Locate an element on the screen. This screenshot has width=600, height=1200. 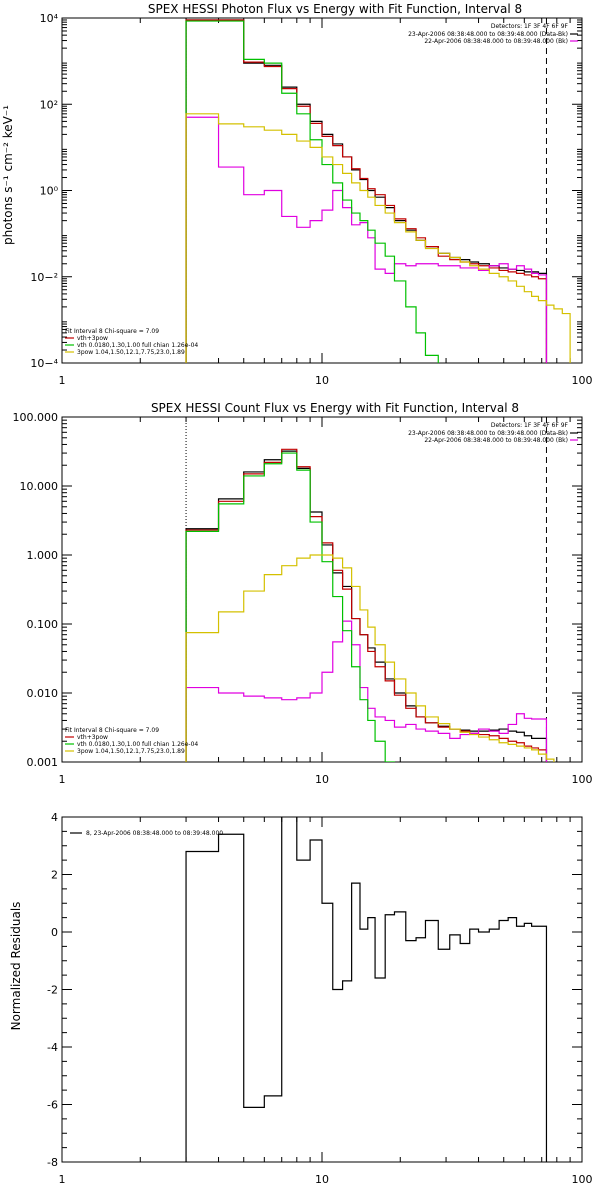
residuals-y-tick-label: -6 is located at coordinates (52, 1105).